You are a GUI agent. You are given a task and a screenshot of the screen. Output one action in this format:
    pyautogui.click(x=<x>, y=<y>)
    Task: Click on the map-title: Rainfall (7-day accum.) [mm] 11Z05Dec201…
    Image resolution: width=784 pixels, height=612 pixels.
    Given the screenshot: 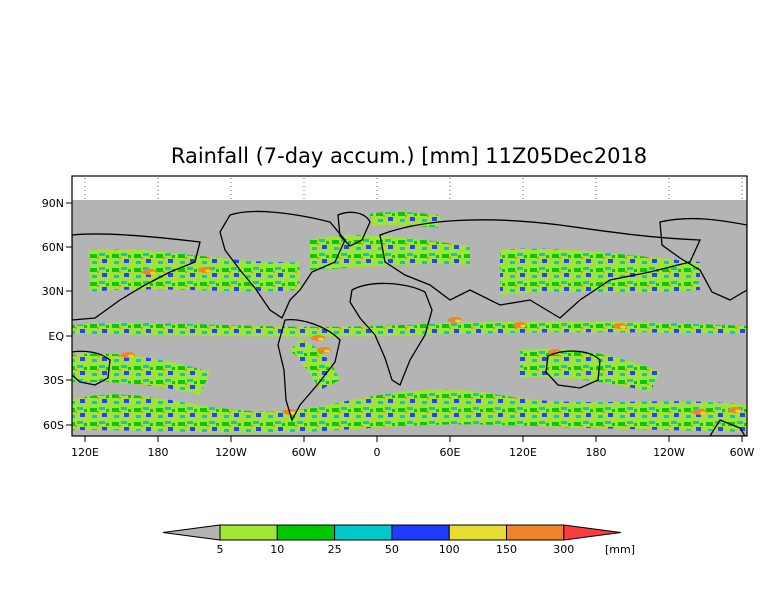 What is the action you would take?
    pyautogui.click(x=409, y=156)
    